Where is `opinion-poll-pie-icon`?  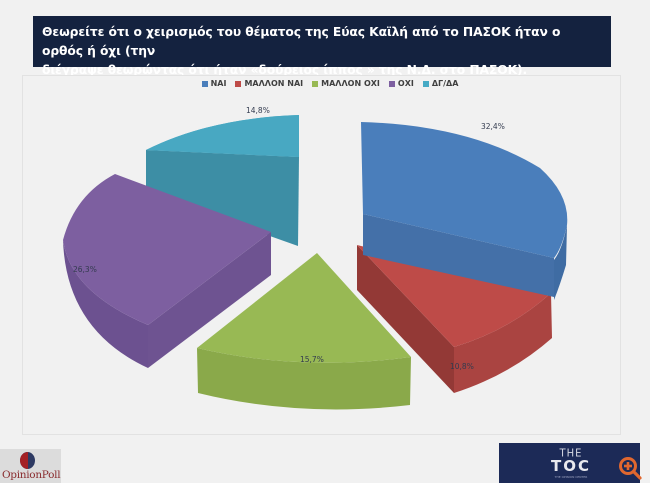 opinion-poll-pie-icon is located at coordinates (27, 460).